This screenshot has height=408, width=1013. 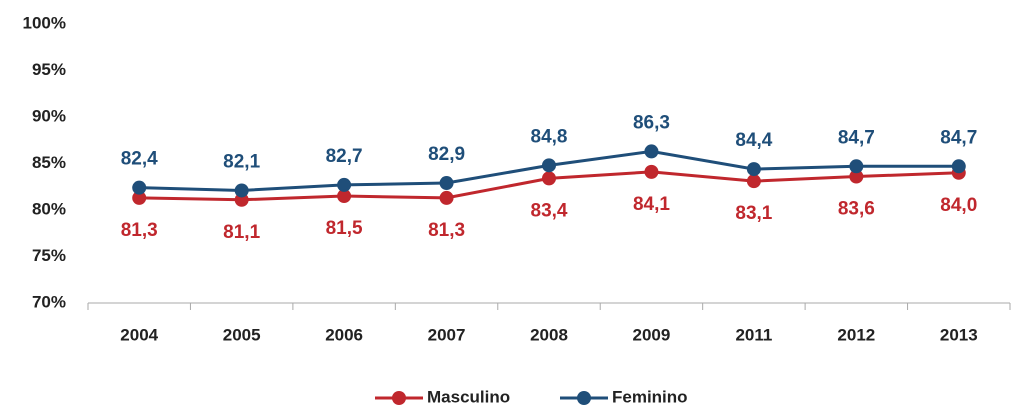 I want to click on x-tick-label: 2006, so click(x=344, y=334).